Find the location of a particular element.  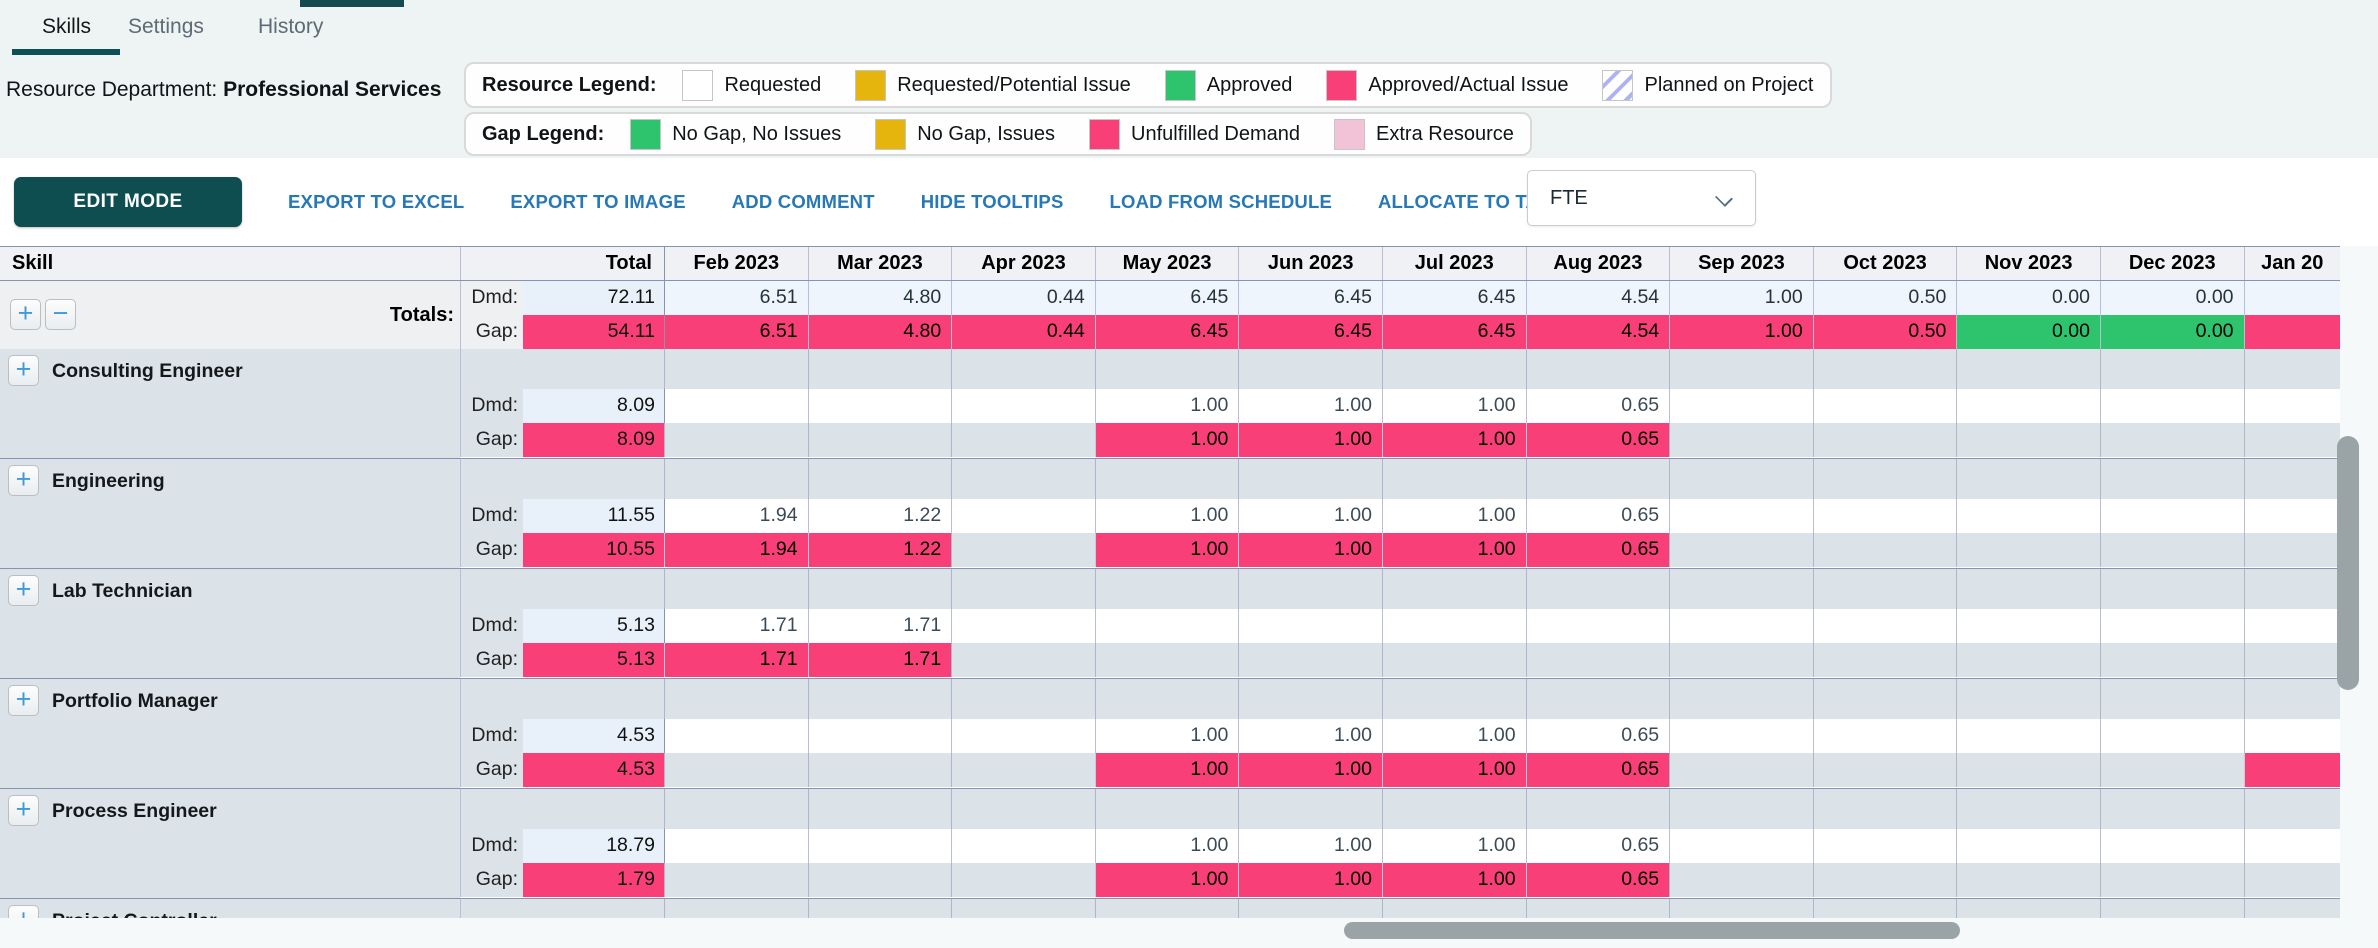

collapse-all-button: − is located at coordinates (60, 314).